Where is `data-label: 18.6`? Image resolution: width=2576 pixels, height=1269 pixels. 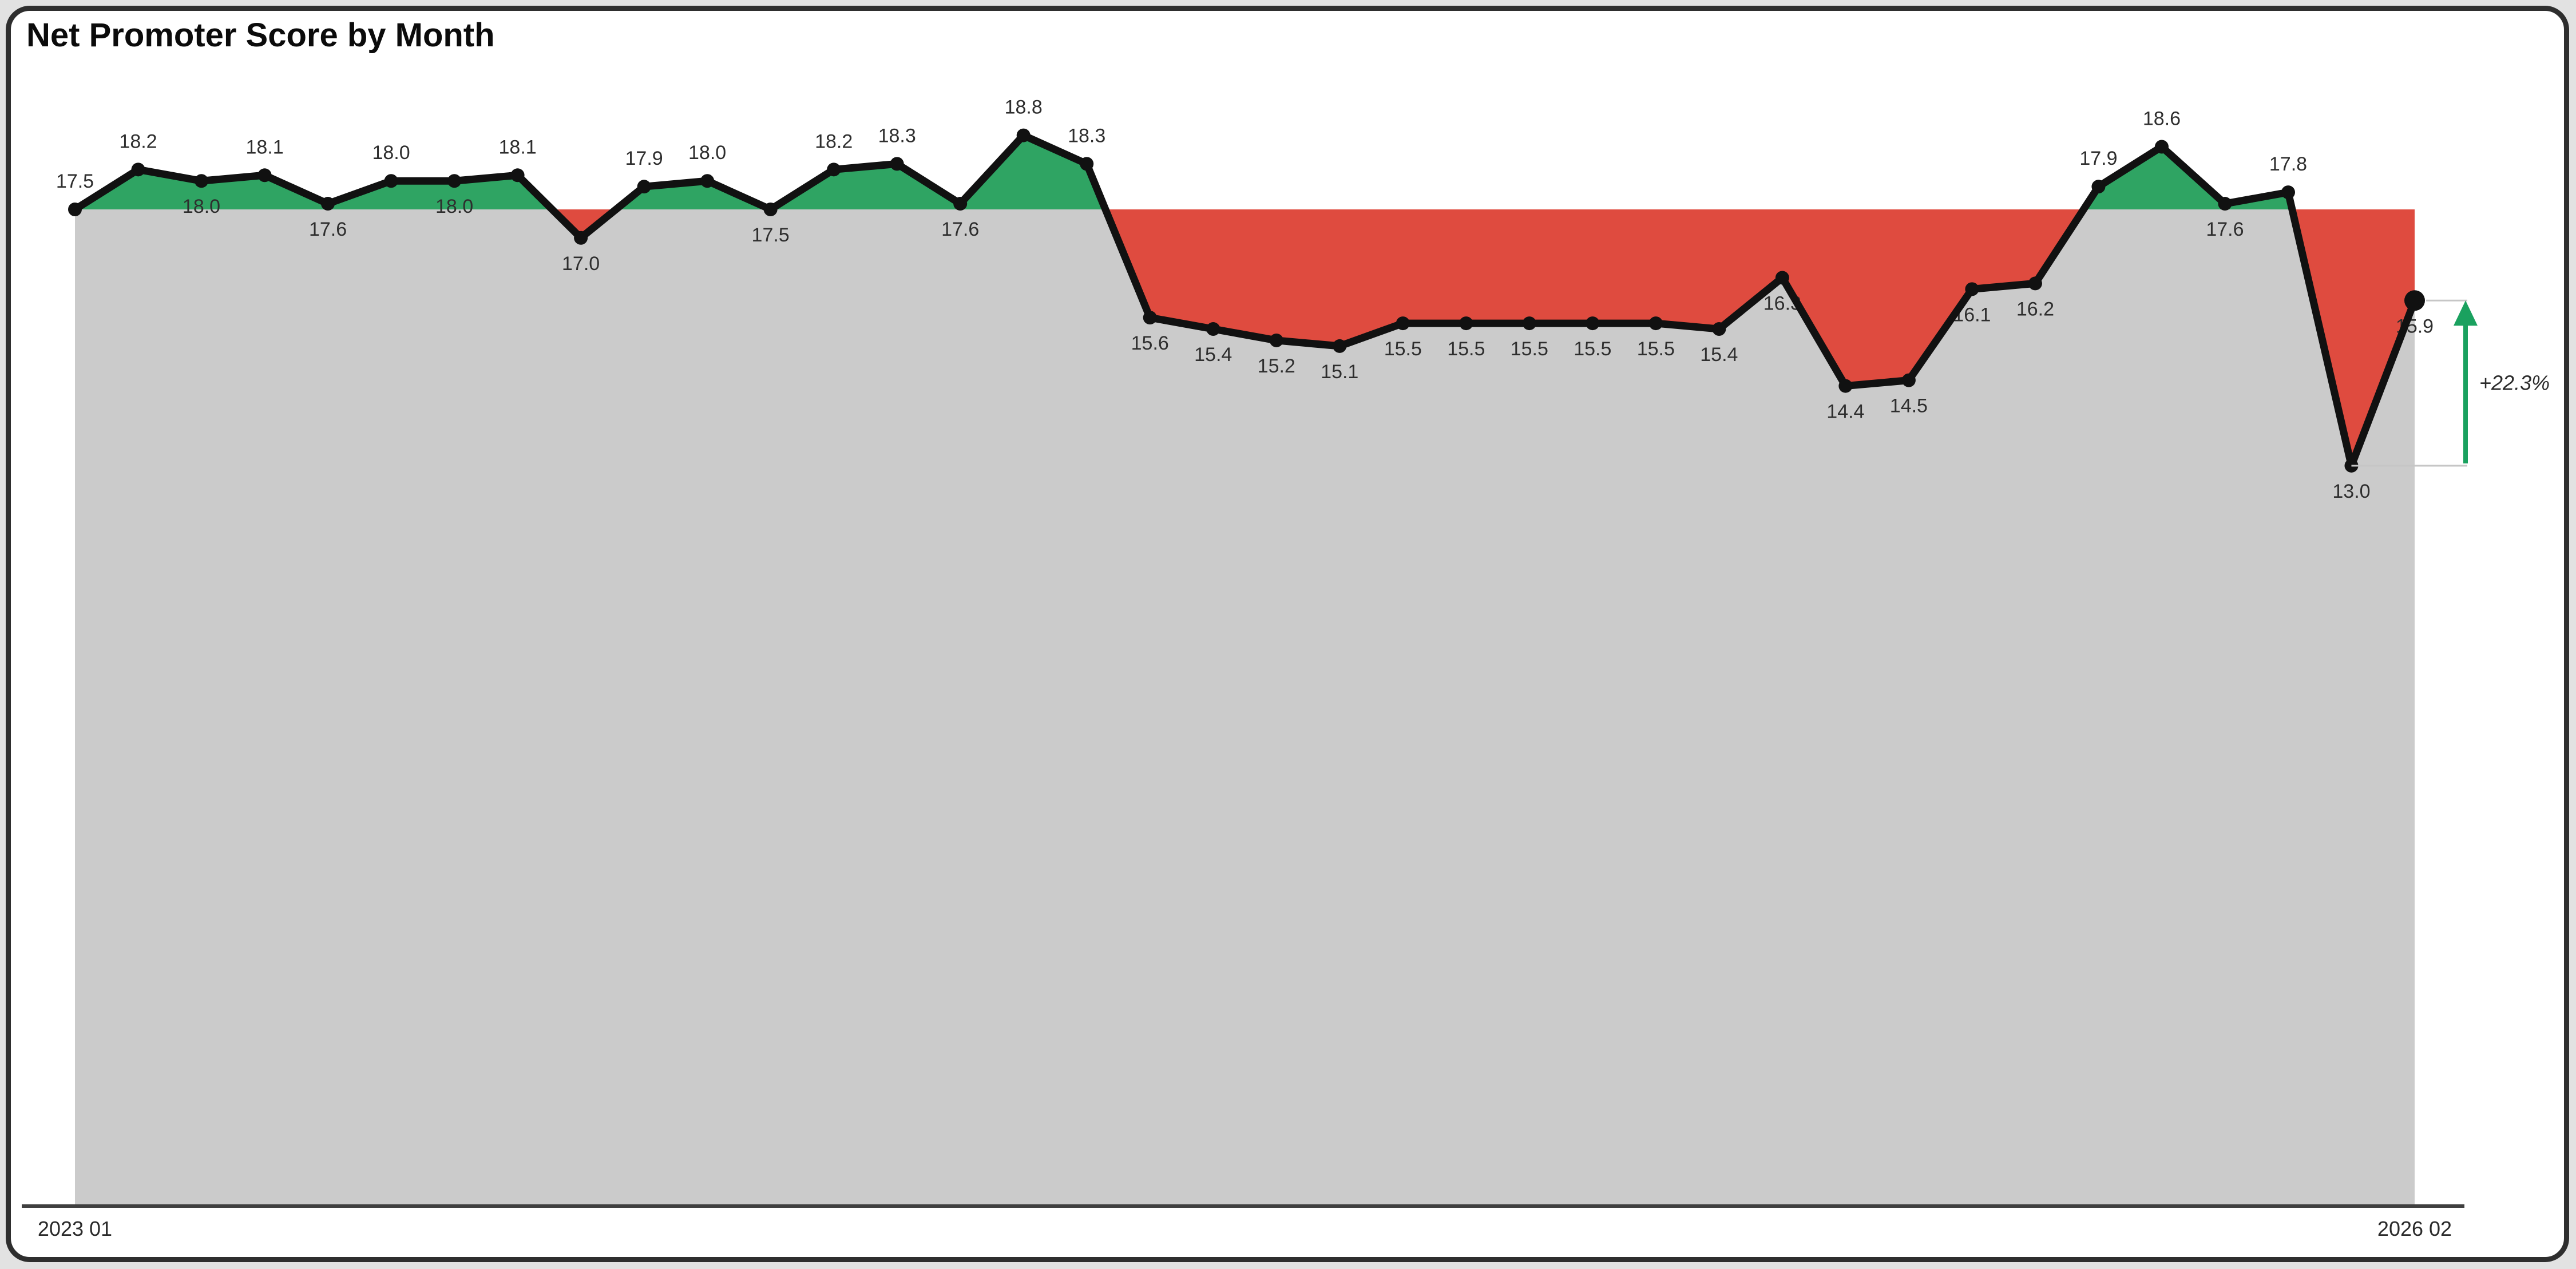
data-label: 18.6 is located at coordinates (2162, 119).